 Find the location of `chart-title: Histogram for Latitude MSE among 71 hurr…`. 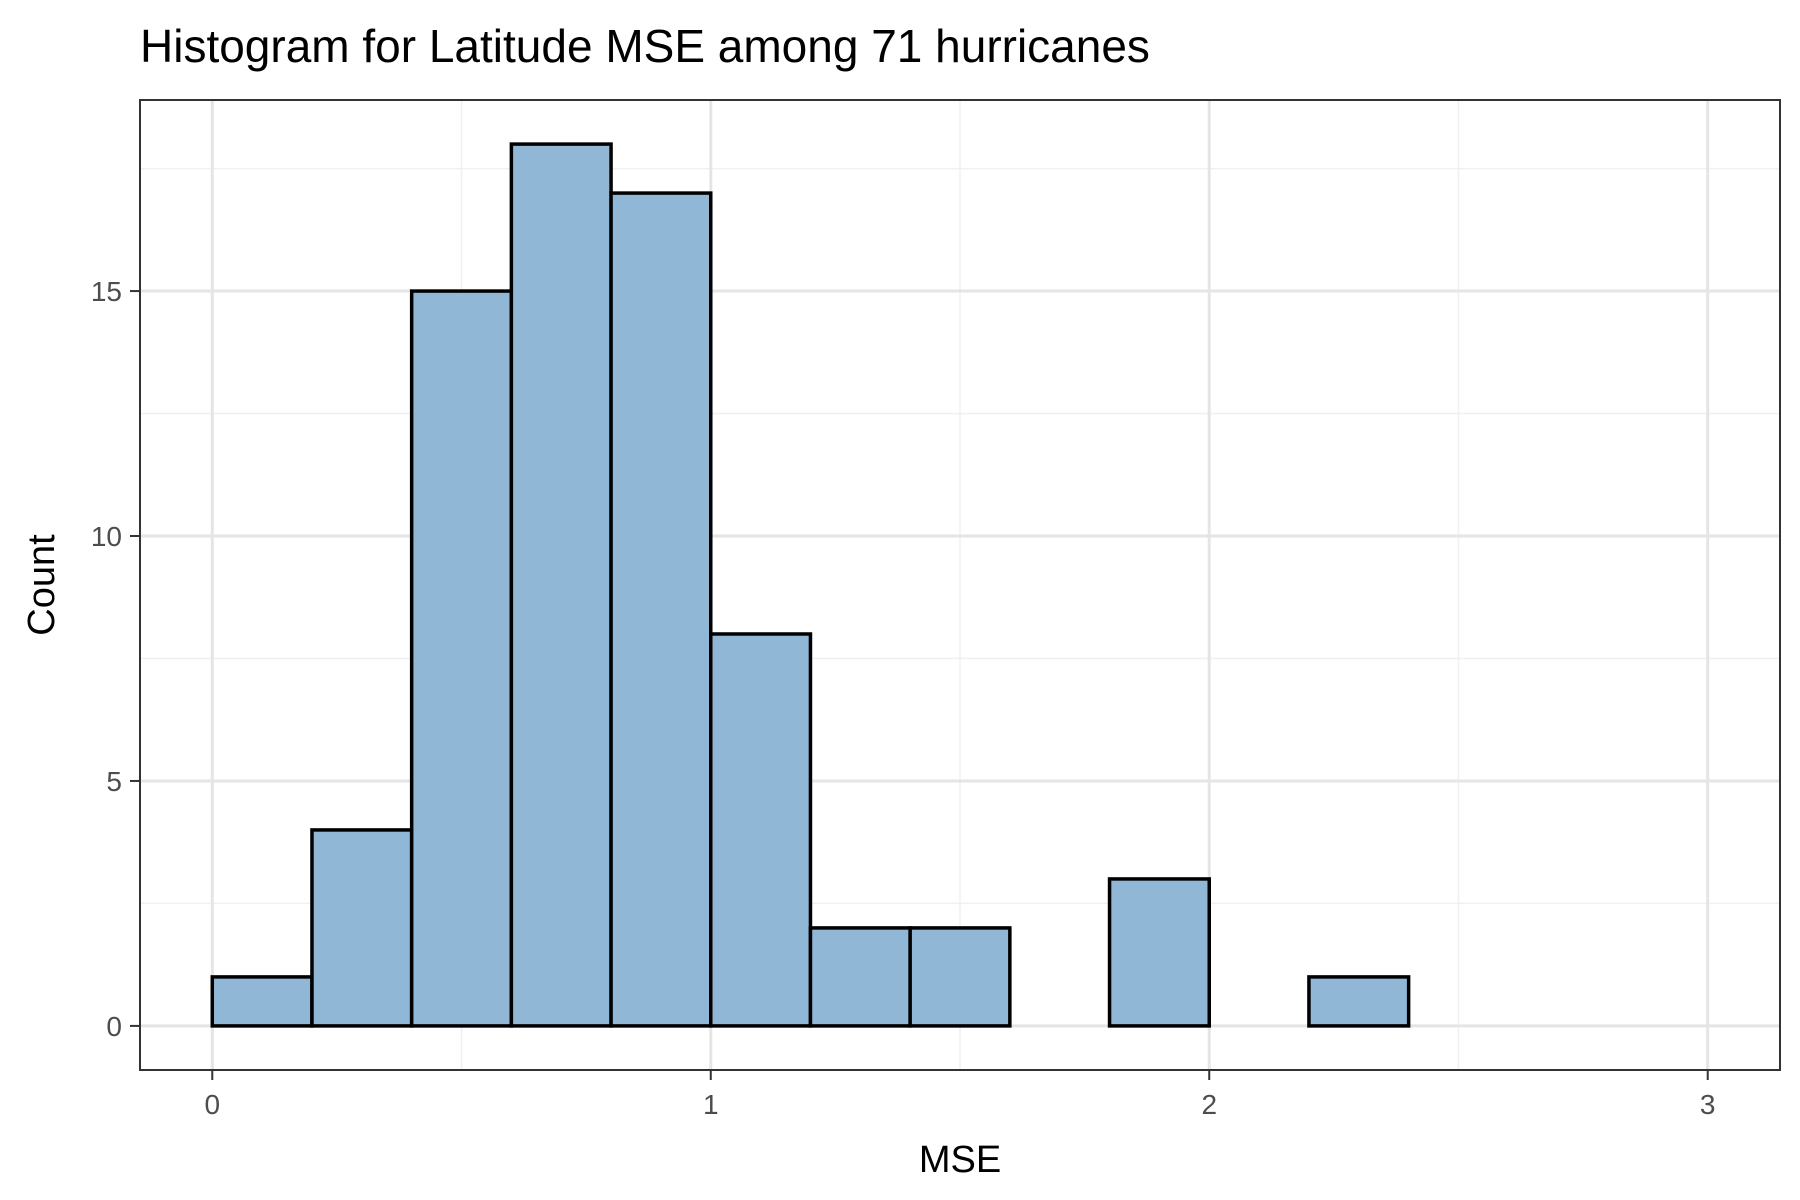

chart-title: Histogram for Latitude MSE among 71 hurr… is located at coordinates (645, 46).